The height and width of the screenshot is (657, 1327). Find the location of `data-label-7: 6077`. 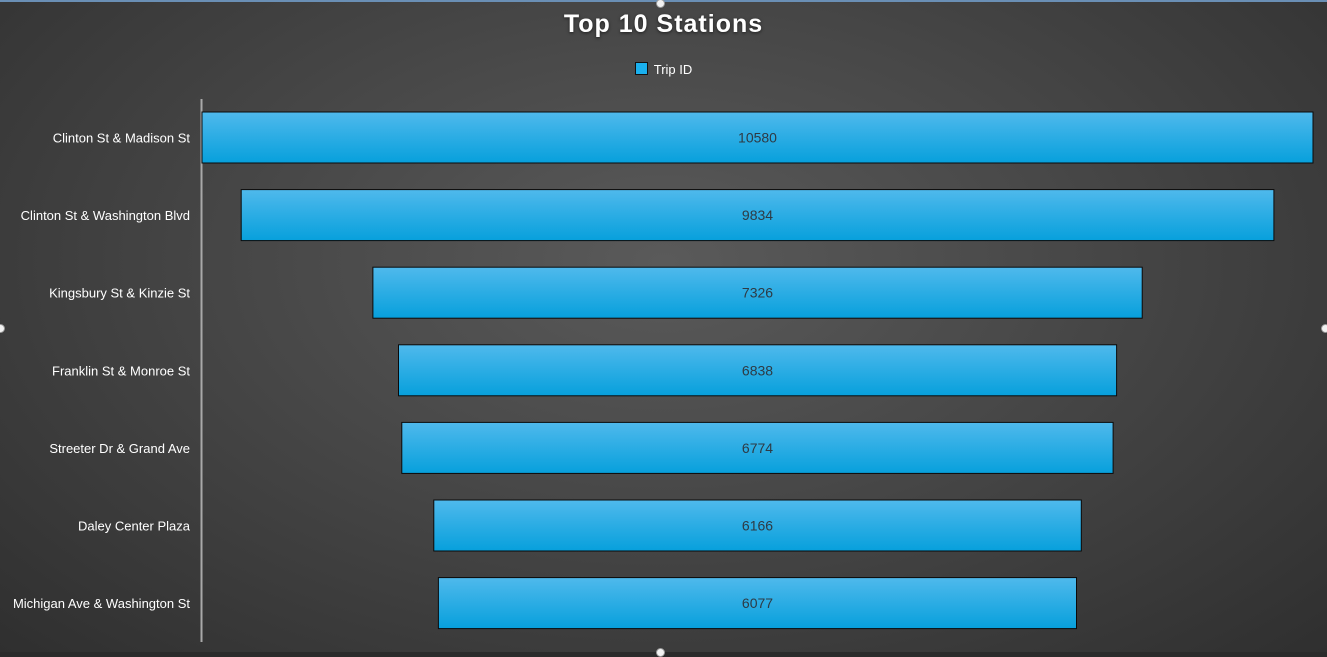

data-label-7: 6077 is located at coordinates (757, 603).